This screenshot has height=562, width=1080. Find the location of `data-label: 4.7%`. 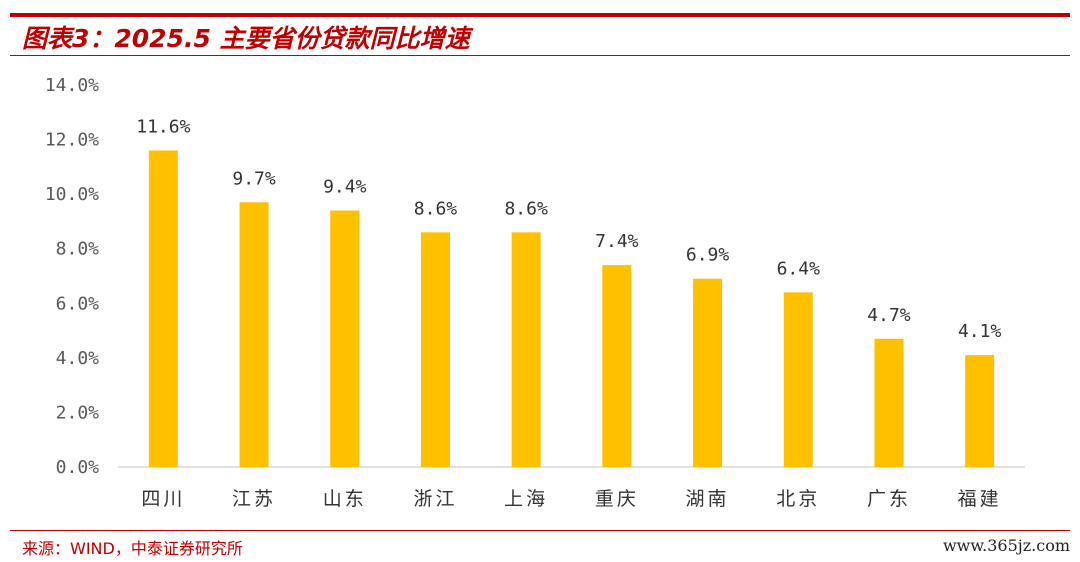

data-label: 4.7% is located at coordinates (889, 315).